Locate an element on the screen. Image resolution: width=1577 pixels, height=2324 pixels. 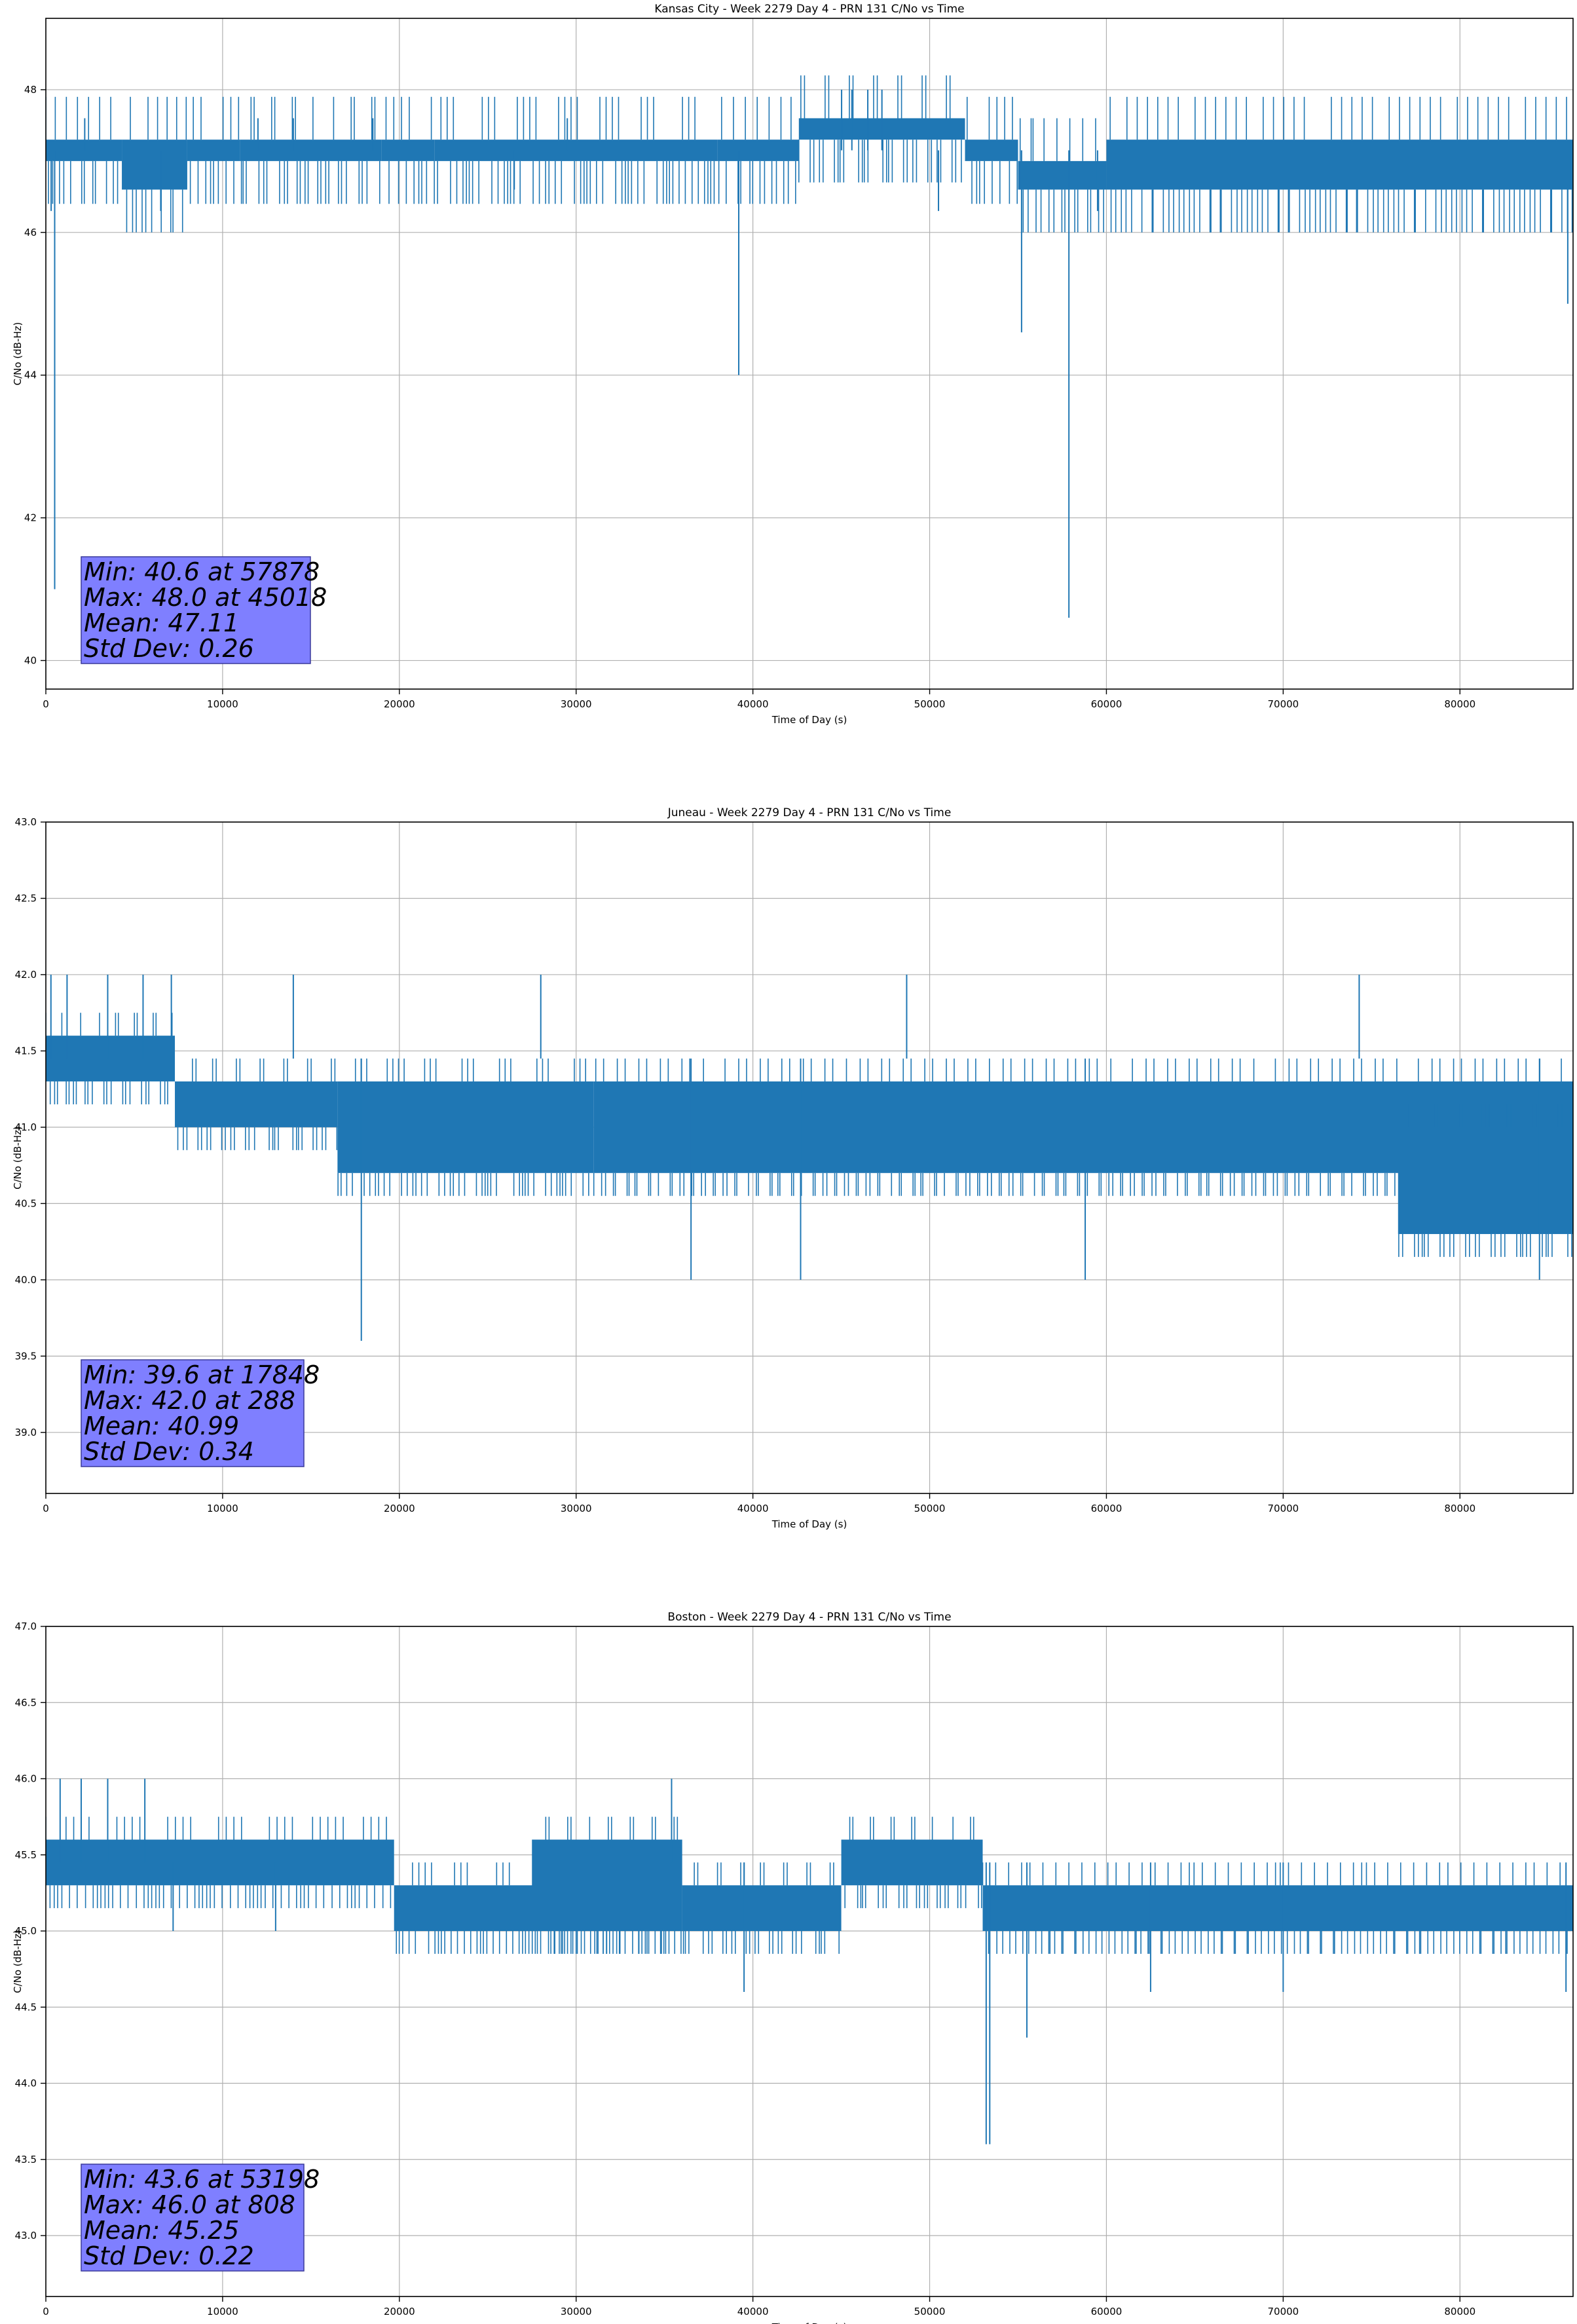
y-tick-label: 44.5 is located at coordinates (26, 2007).